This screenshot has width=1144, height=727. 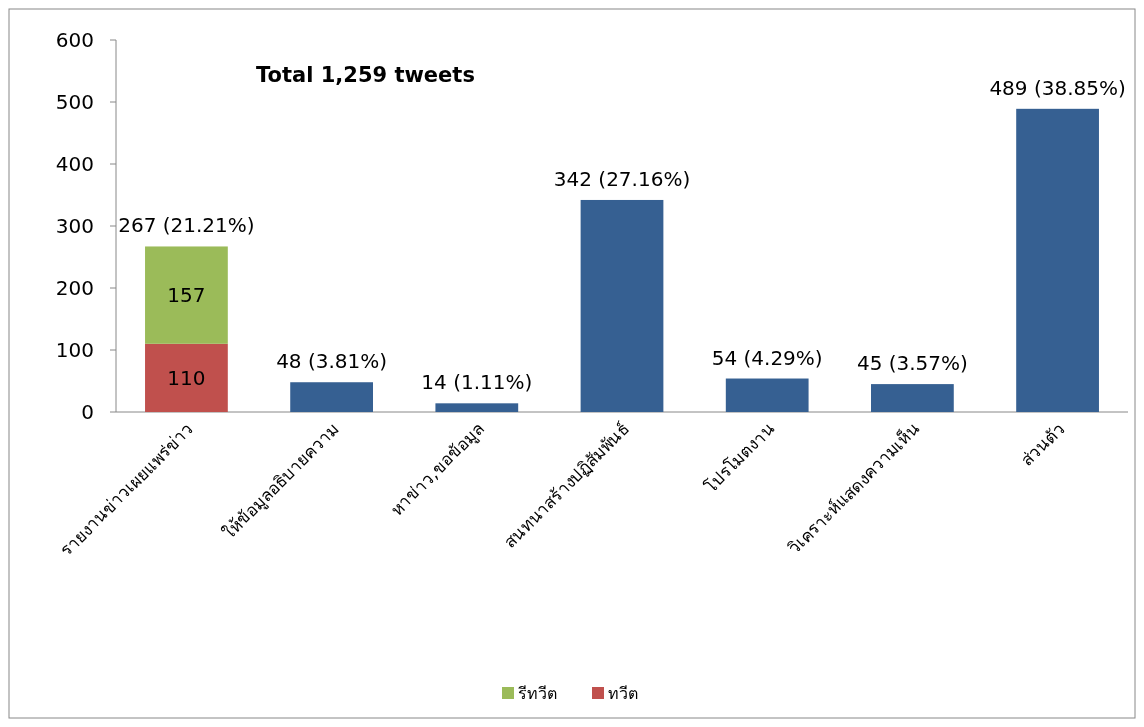 I want to click on y-tick-label: 300, so click(x=74, y=226).